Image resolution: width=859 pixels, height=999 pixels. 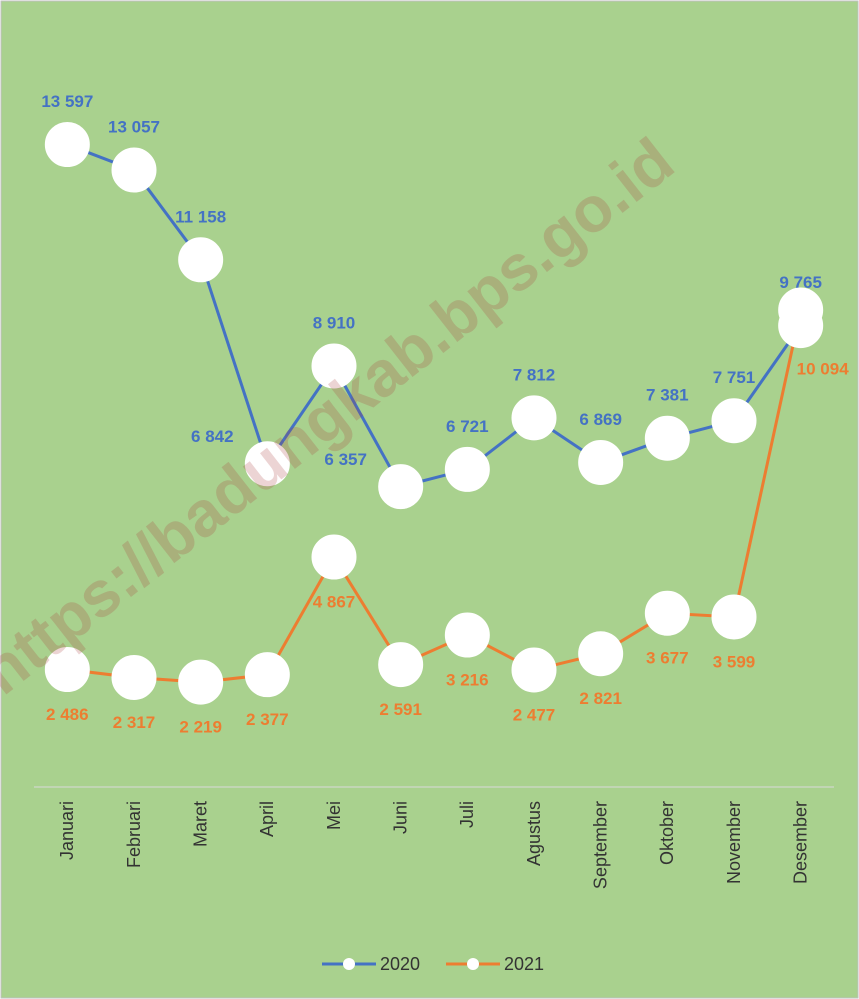 I want to click on data-label: 2 591, so click(x=400, y=709).